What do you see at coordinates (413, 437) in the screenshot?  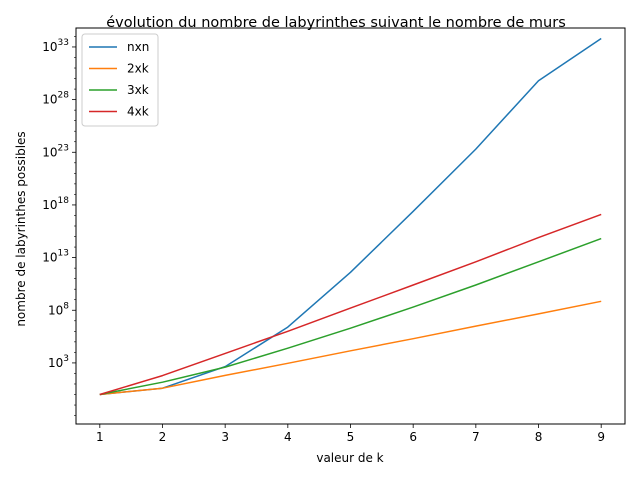 I see `x-tick-label: 6` at bounding box center [413, 437].